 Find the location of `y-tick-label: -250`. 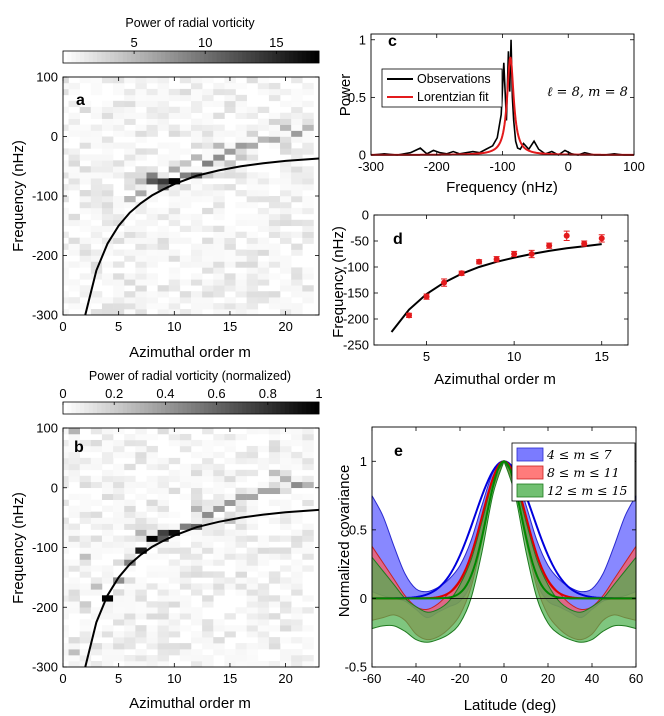

y-tick-label: -250 is located at coordinates (356, 345).